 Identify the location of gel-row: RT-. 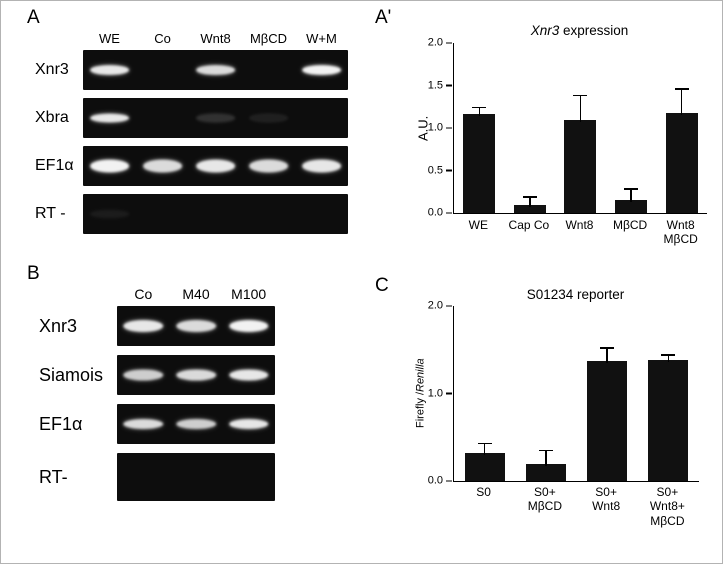
(157, 477).